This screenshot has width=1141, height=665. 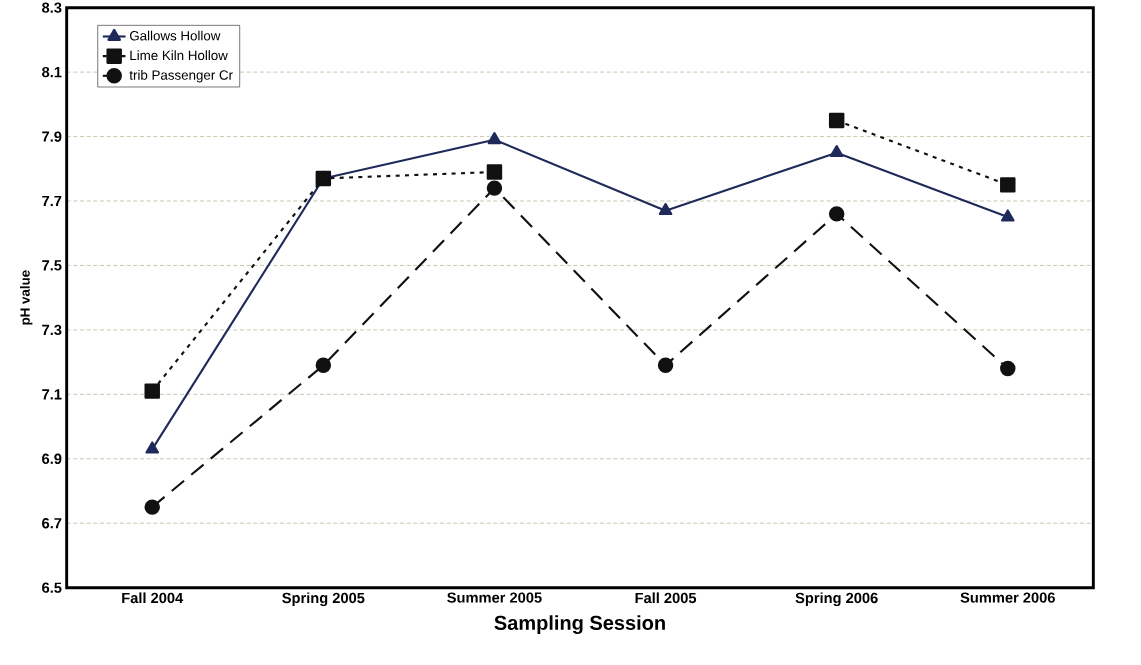 I want to click on y-tick-label: 8.1, so click(x=52, y=72).